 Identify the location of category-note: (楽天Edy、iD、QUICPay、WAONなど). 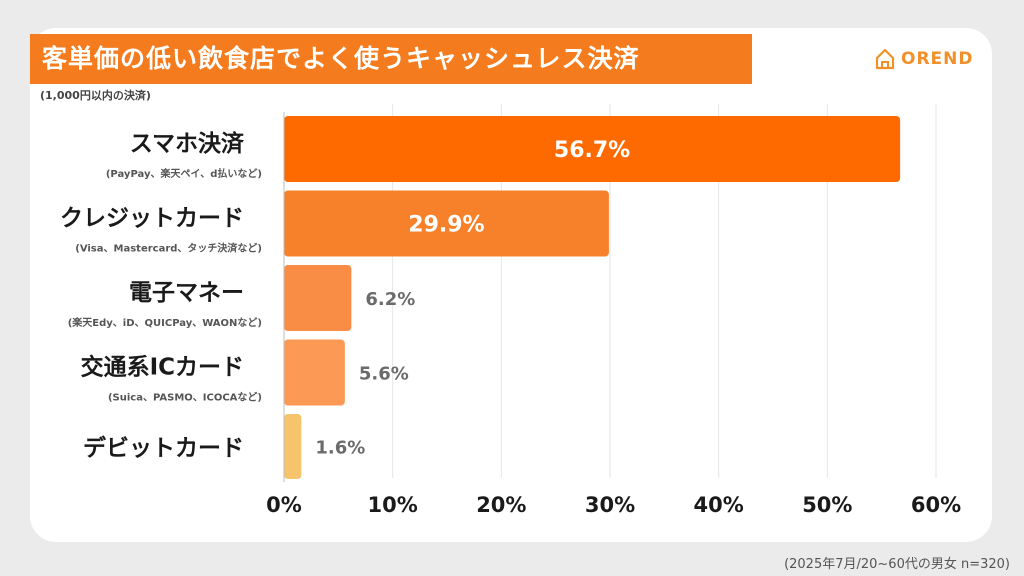
(165, 322).